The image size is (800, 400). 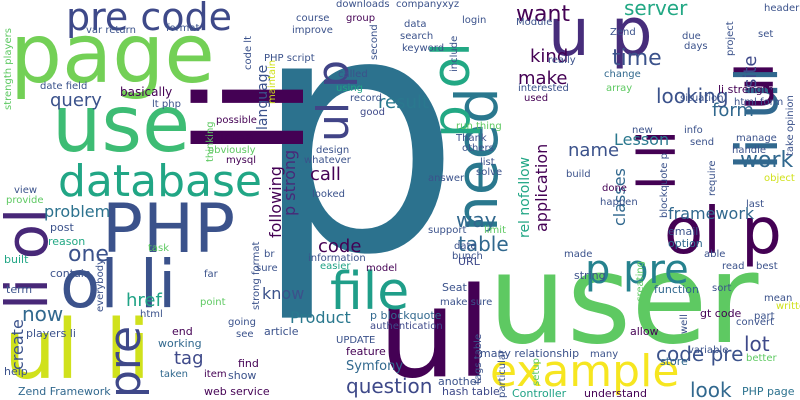 What do you see at coordinates (594, 150) in the screenshot?
I see `word-name: name` at bounding box center [594, 150].